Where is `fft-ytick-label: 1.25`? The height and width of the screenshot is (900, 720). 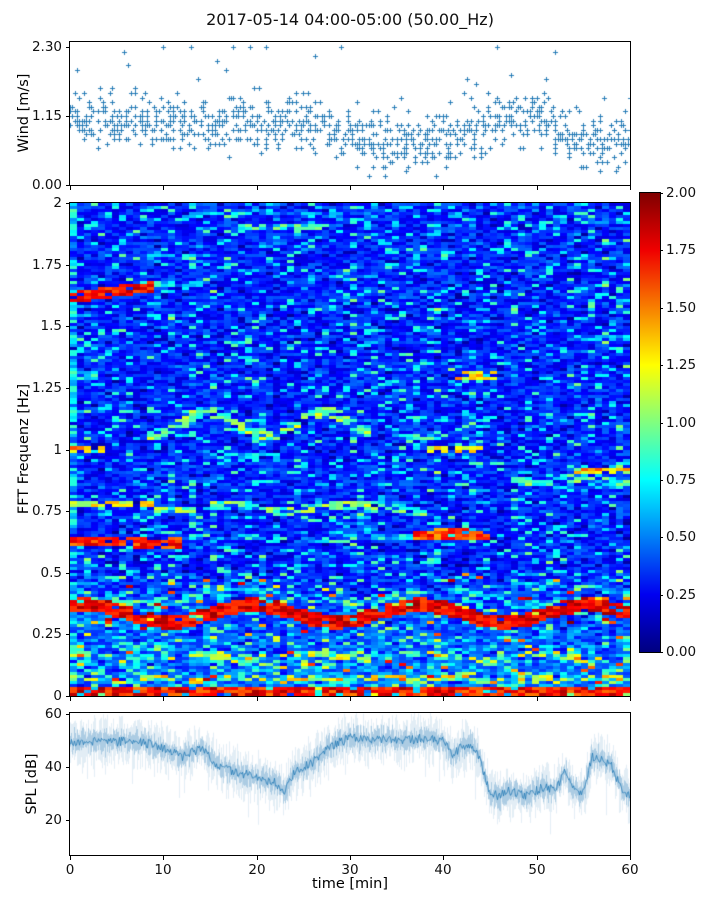
fft-ytick-label: 1.25 is located at coordinates (46, 388).